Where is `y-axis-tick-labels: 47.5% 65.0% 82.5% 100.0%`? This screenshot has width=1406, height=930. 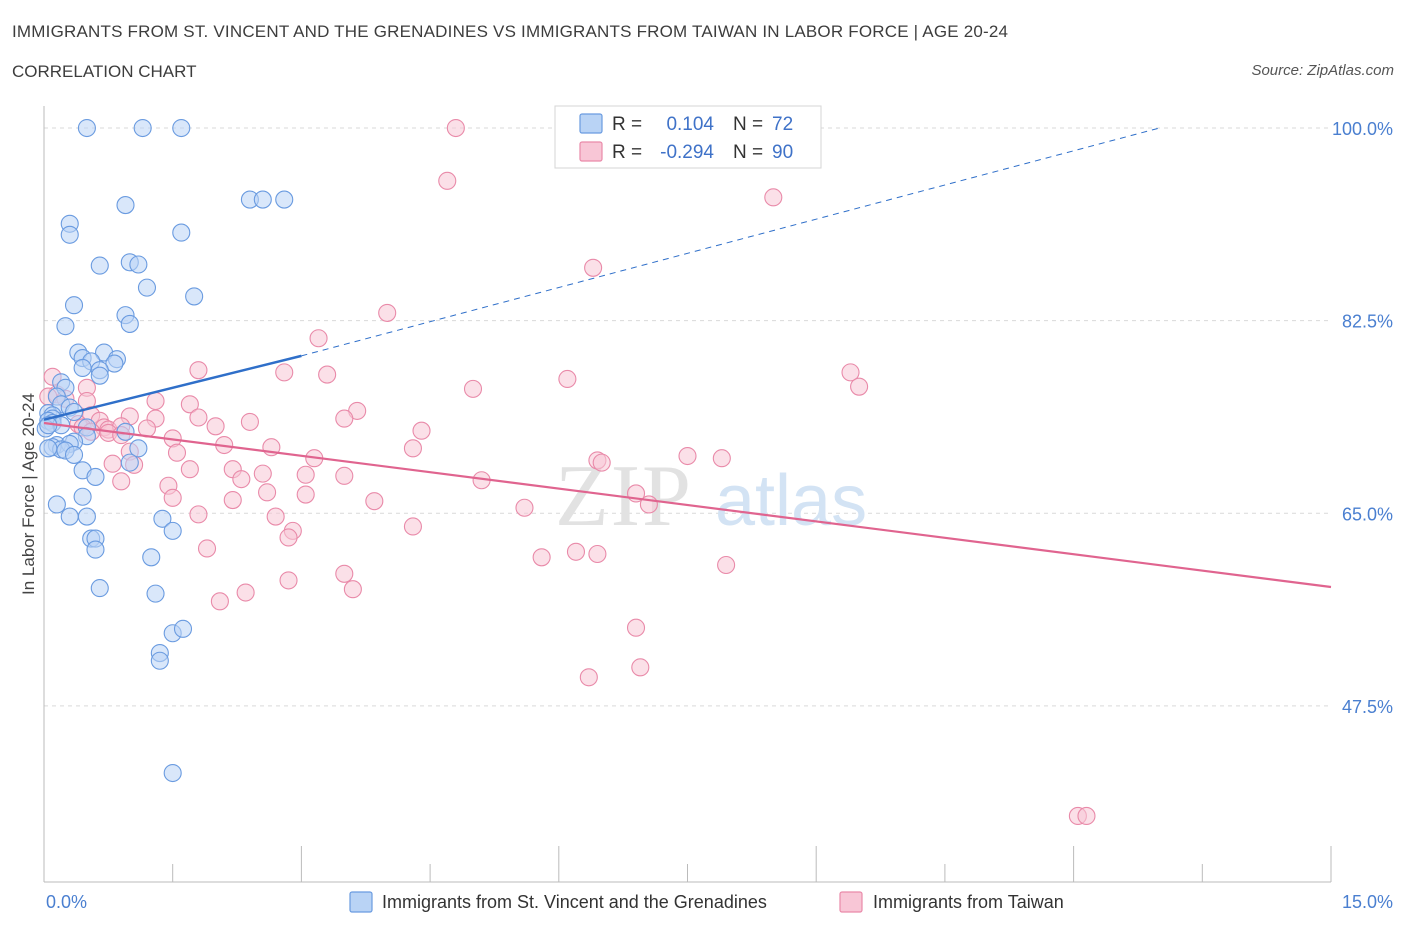
y-axis-tick-labels: 47.5% 65.0% 82.5% 100.0% is located at coordinates (1362, 418).